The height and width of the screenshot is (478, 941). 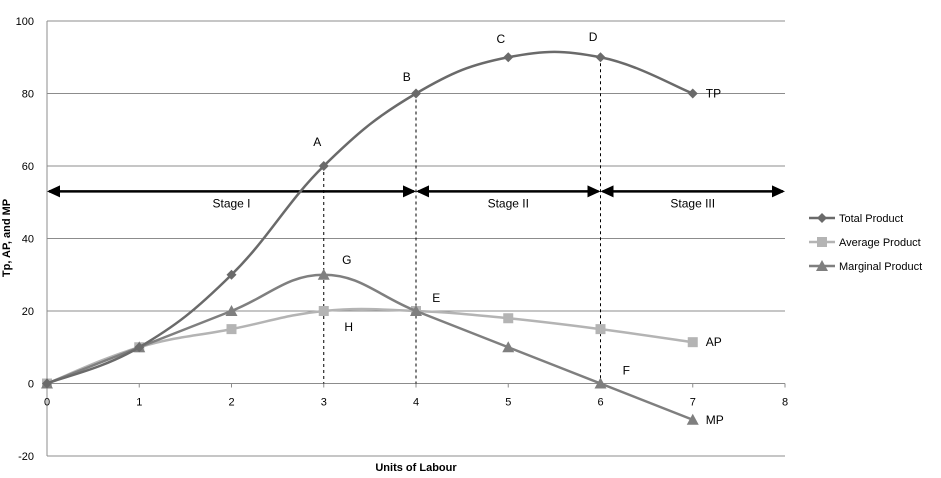 I want to click on x-tick-label: 1, so click(x=139, y=403).